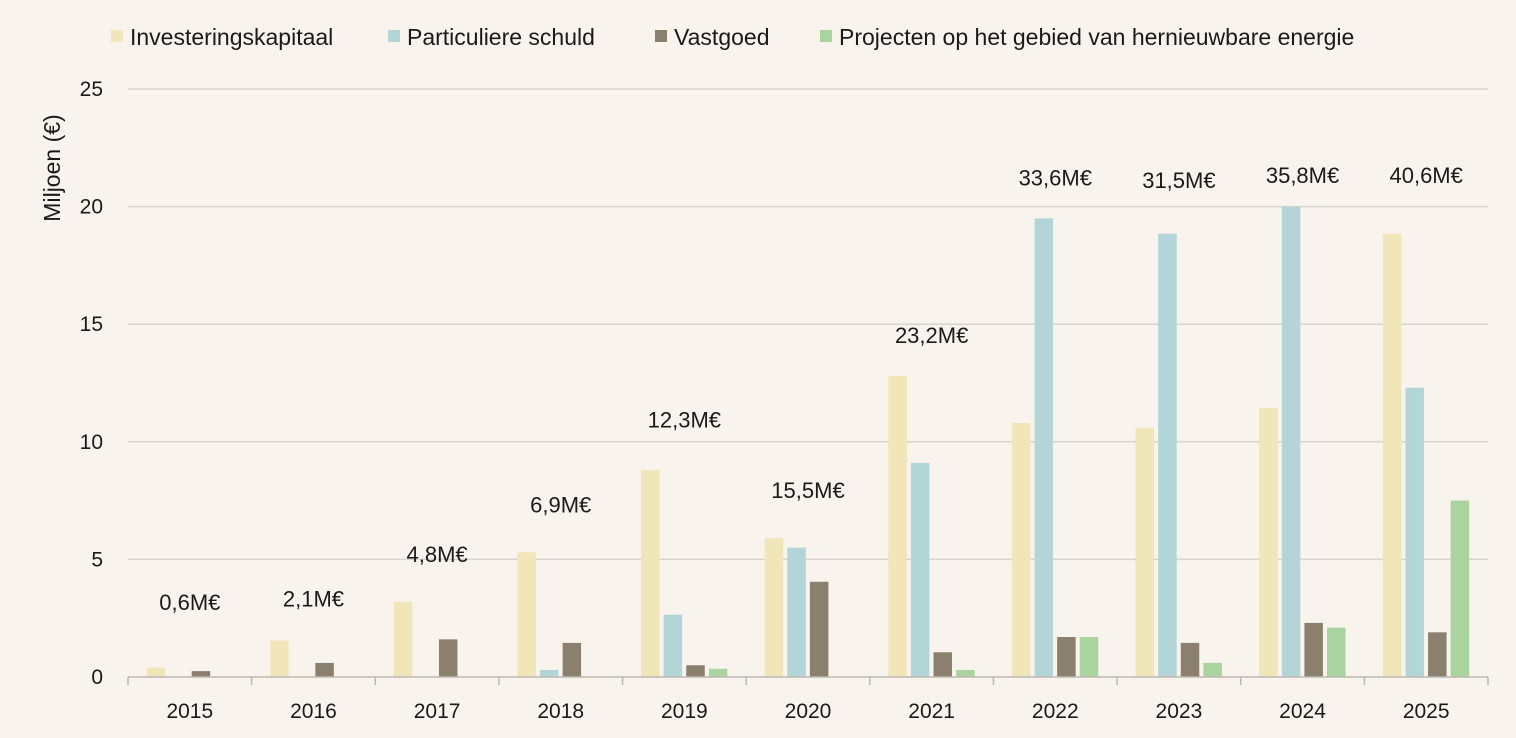  Describe the element at coordinates (155, 672) in the screenshot. I see `bar-investeringskapitaal-2015` at that location.